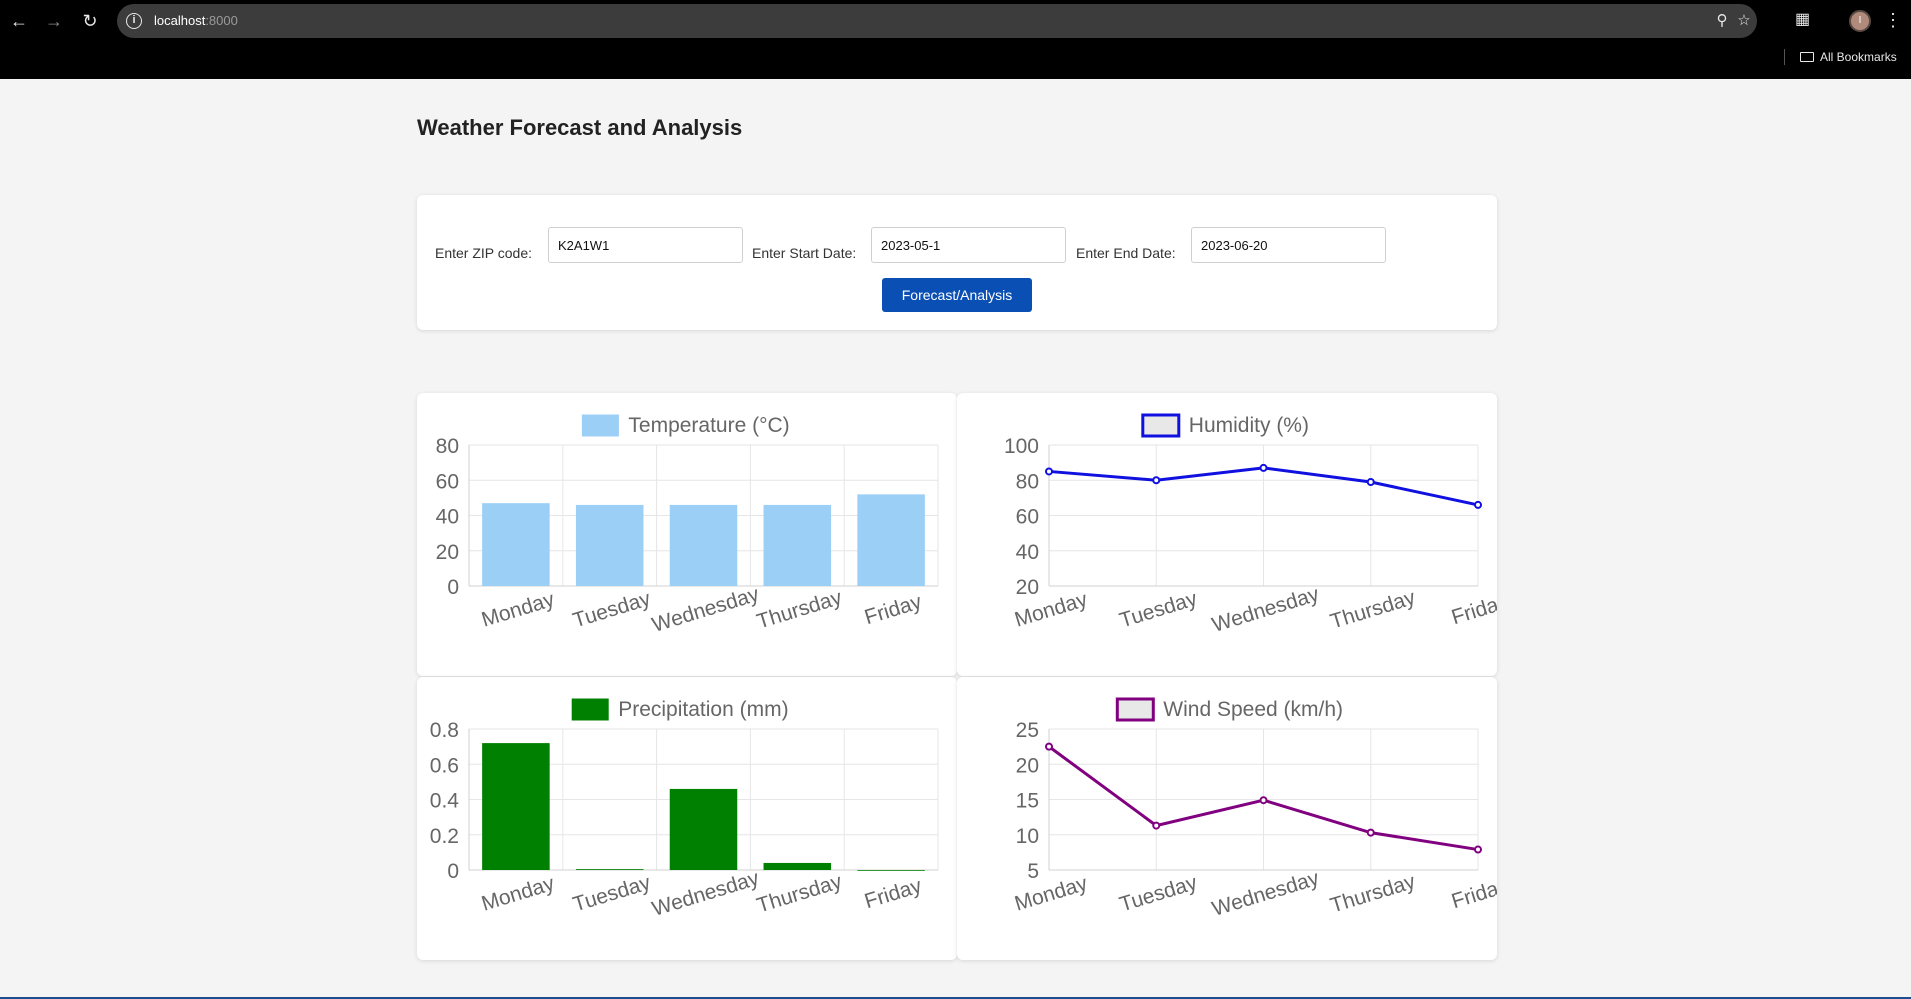 This screenshot has height=999, width=1911. Describe the element at coordinates (968, 245) in the screenshot. I see `start-date-input` at that location.